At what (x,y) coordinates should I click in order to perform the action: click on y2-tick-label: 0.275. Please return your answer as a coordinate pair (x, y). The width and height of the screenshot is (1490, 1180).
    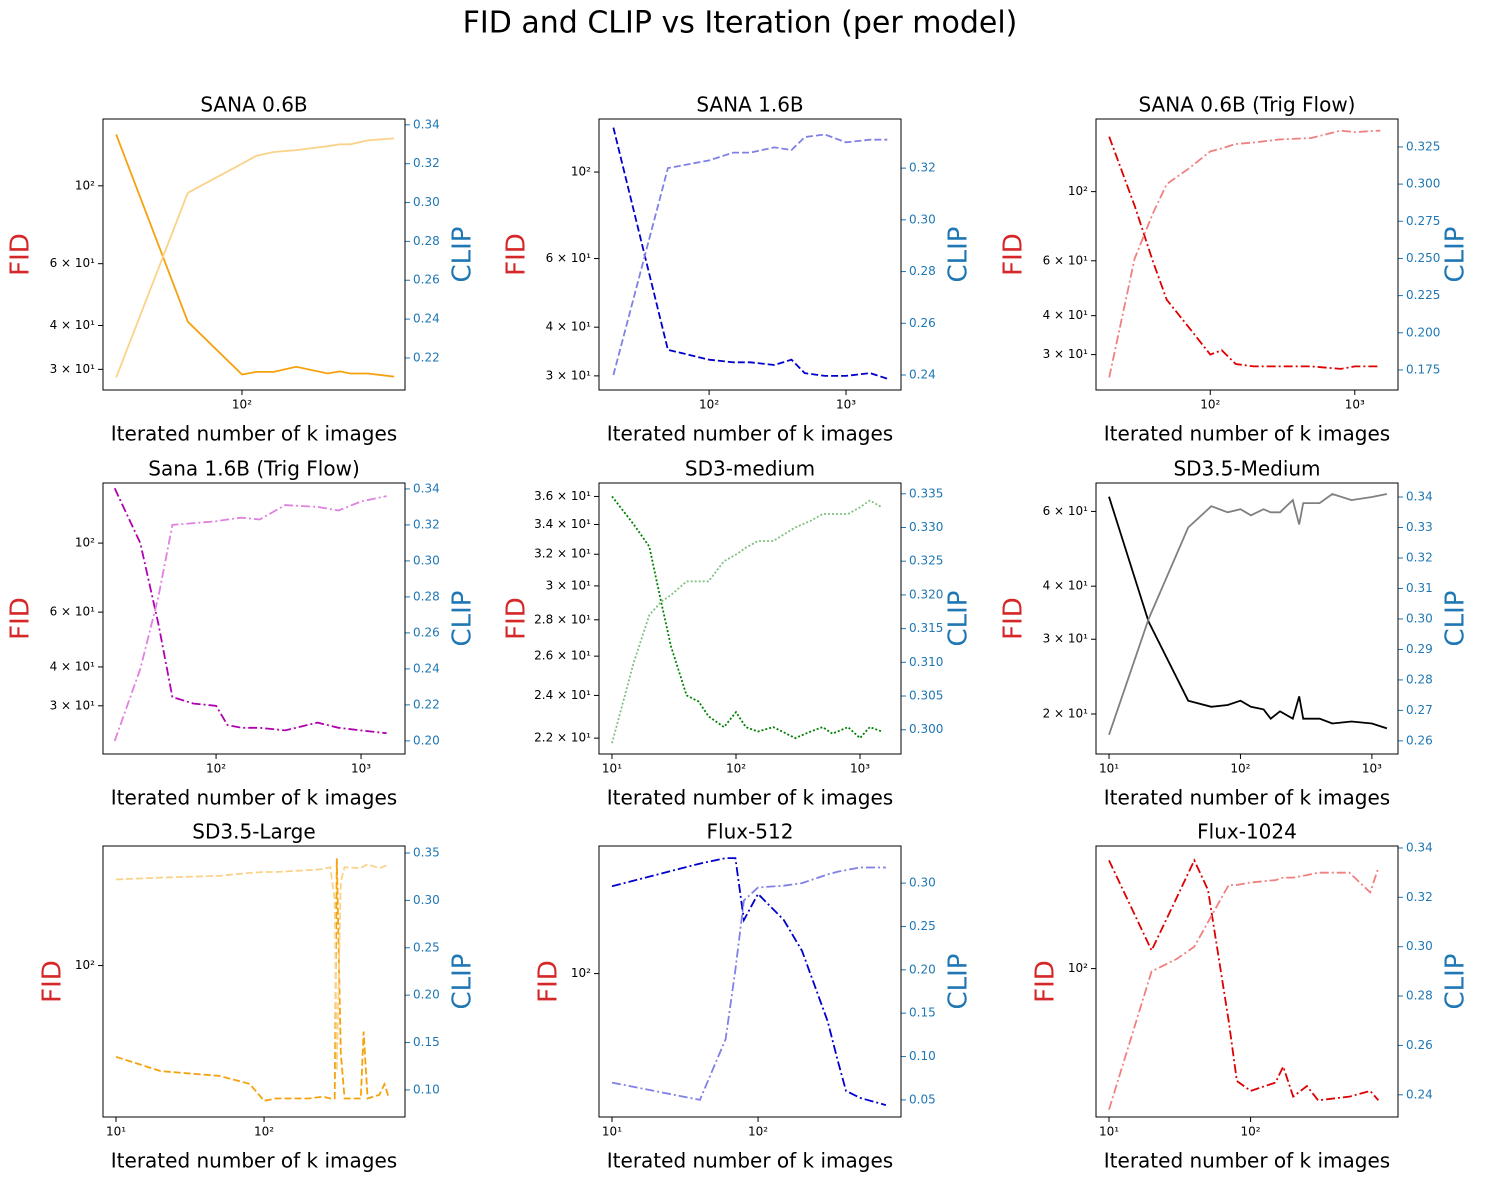
    Looking at the image, I should click on (1423, 221).